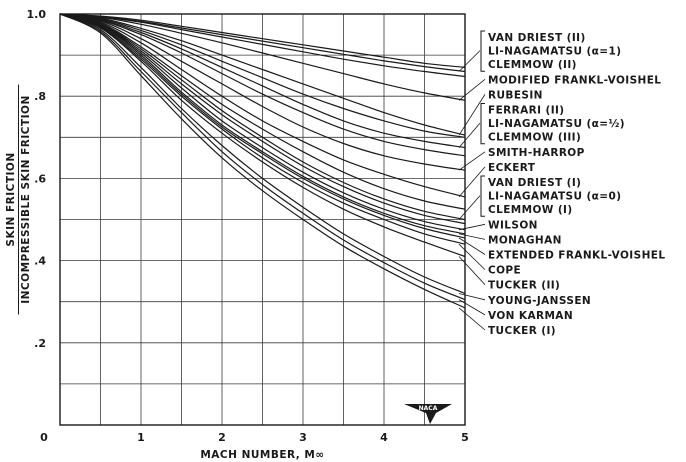  Describe the element at coordinates (534, 183) in the screenshot. I see `legend-label: VAN DRIEST (I)` at that location.